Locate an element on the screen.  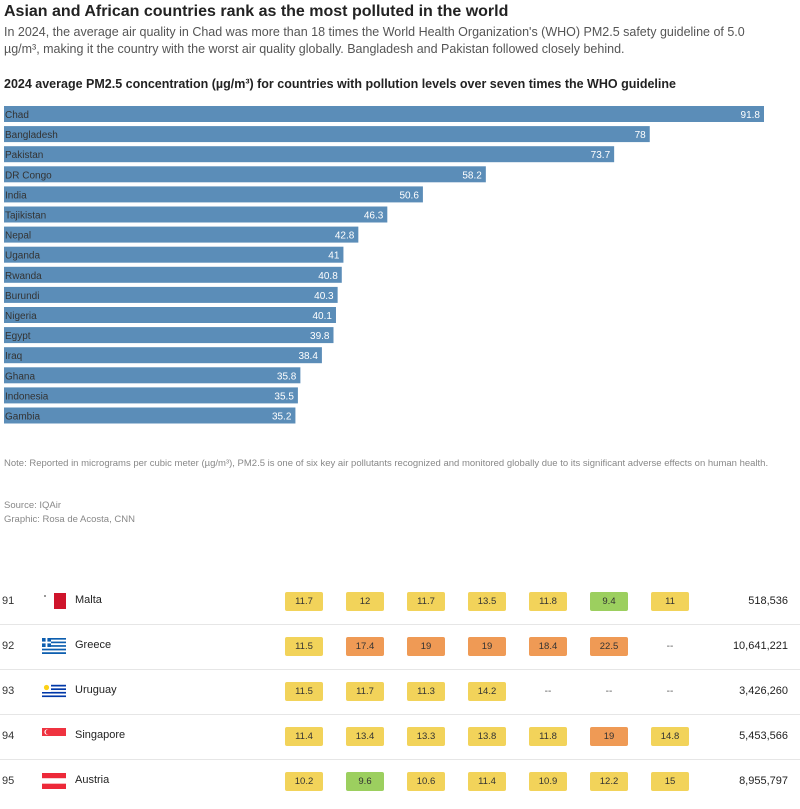
bar-pakistan is located at coordinates (309, 154).